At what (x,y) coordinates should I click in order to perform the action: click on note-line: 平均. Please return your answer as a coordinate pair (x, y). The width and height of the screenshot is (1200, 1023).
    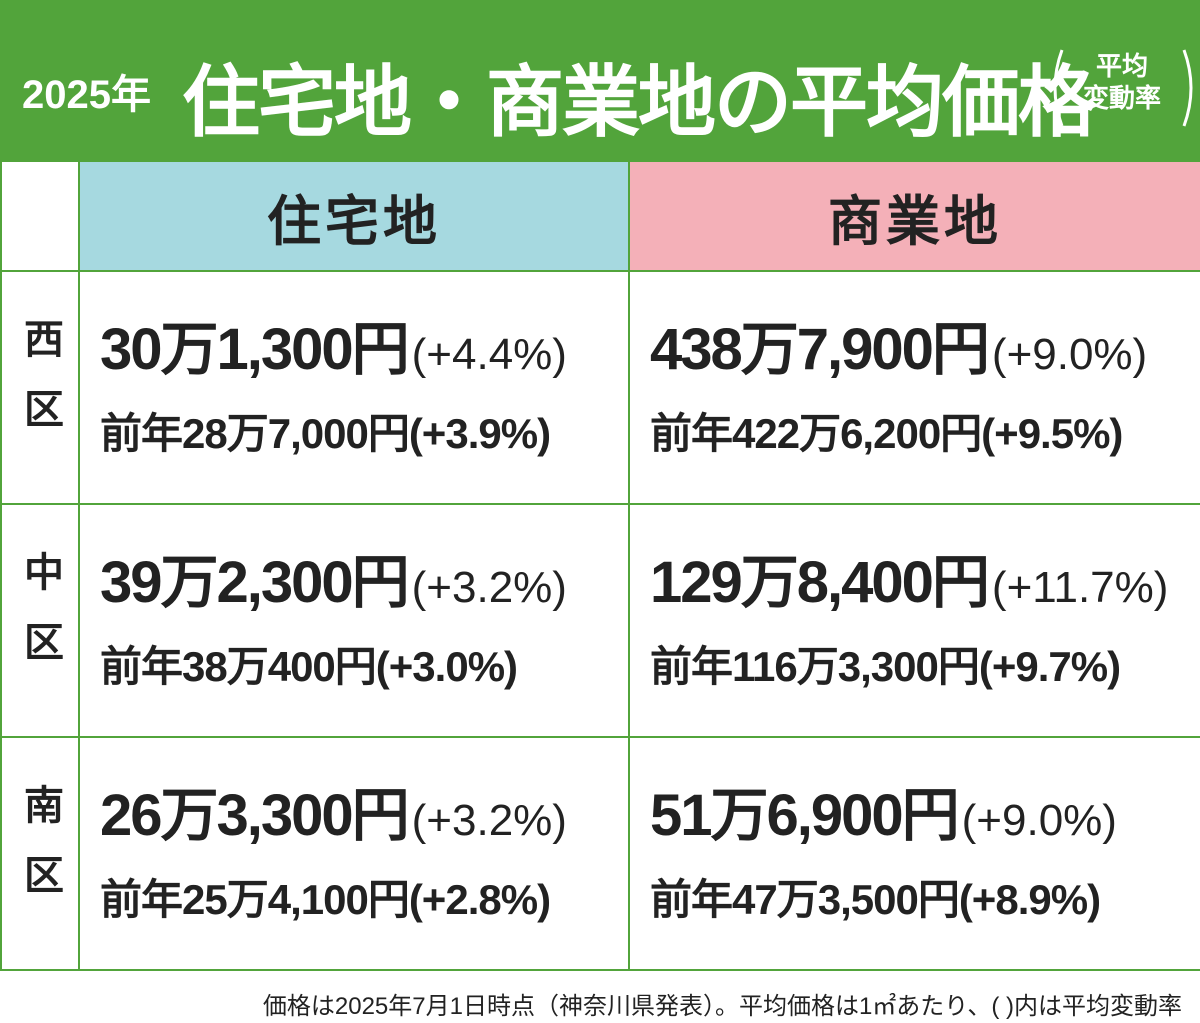
    Looking at the image, I should click on (1121, 66).